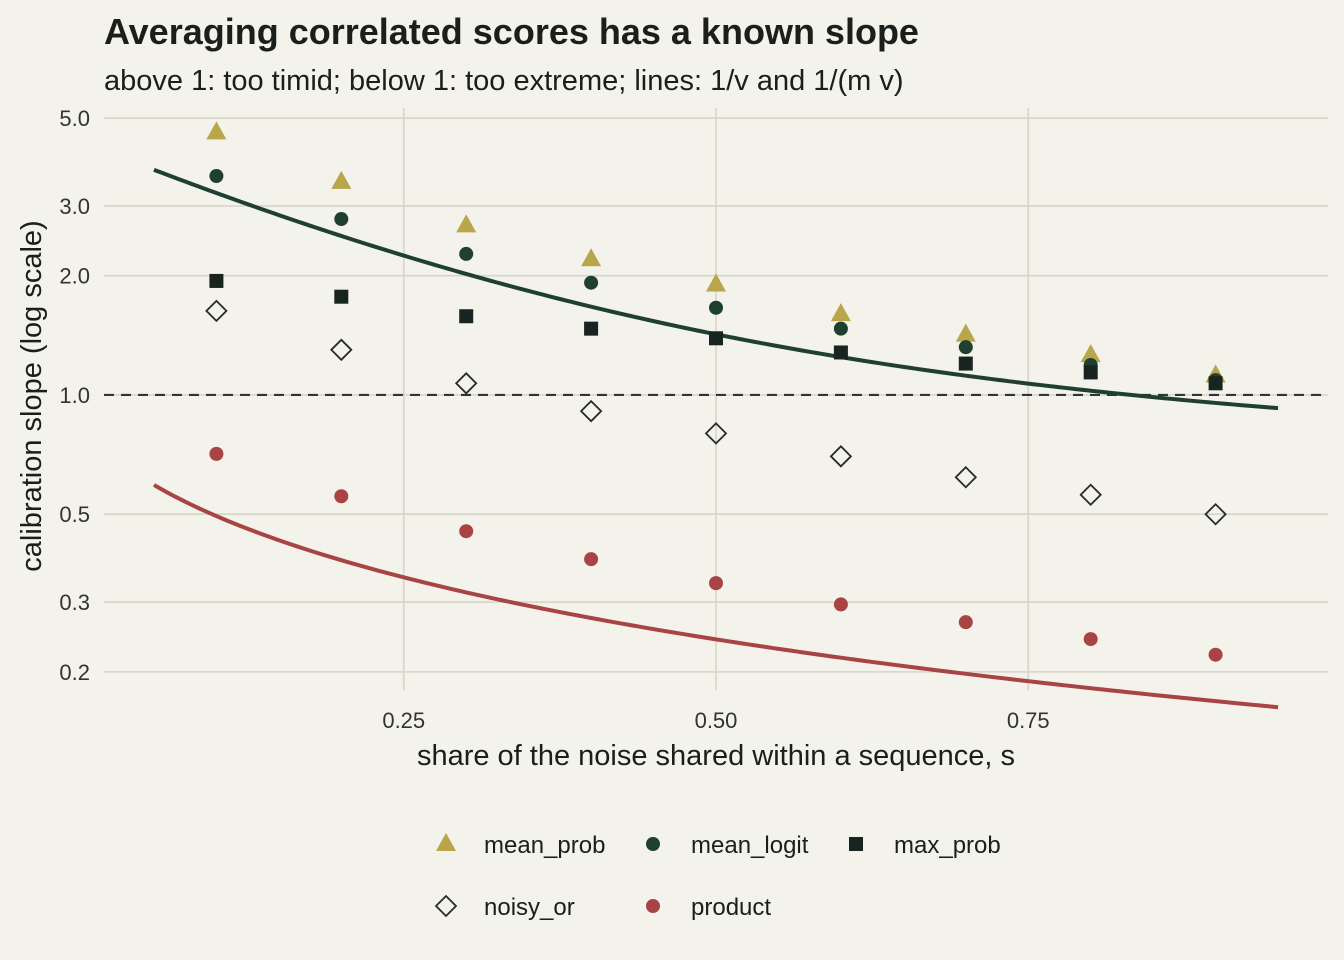 The height and width of the screenshot is (960, 1344). What do you see at coordinates (731, 907) in the screenshot?
I see `legend-label-product: product` at bounding box center [731, 907].